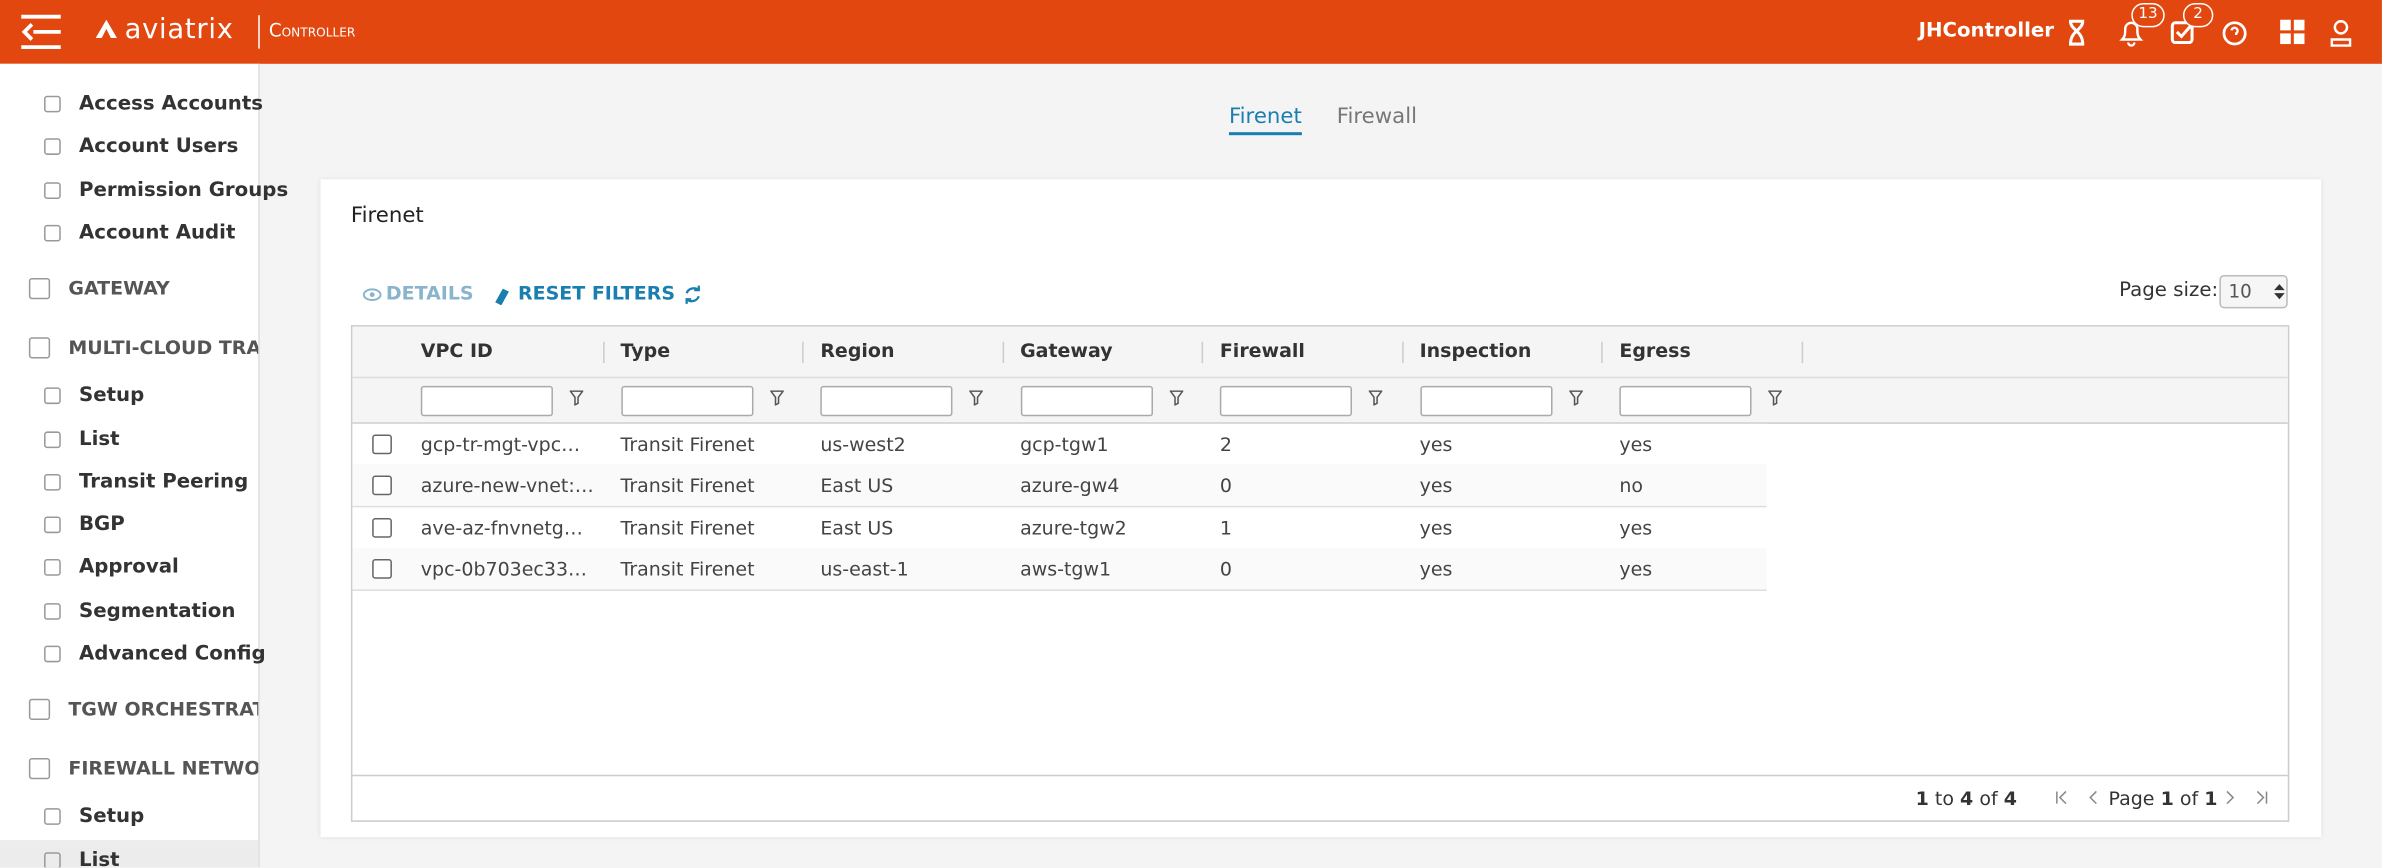  Describe the element at coordinates (163, 347) in the screenshot. I see `nav-section: MULTI-CLOUD TRAN` at that location.